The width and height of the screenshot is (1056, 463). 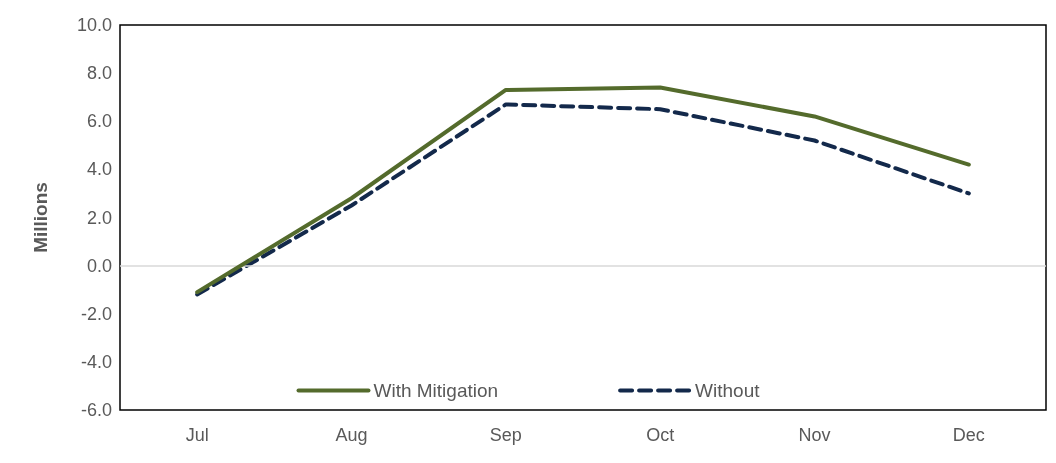 I want to click on x-tick-label: Nov, so click(x=814, y=435).